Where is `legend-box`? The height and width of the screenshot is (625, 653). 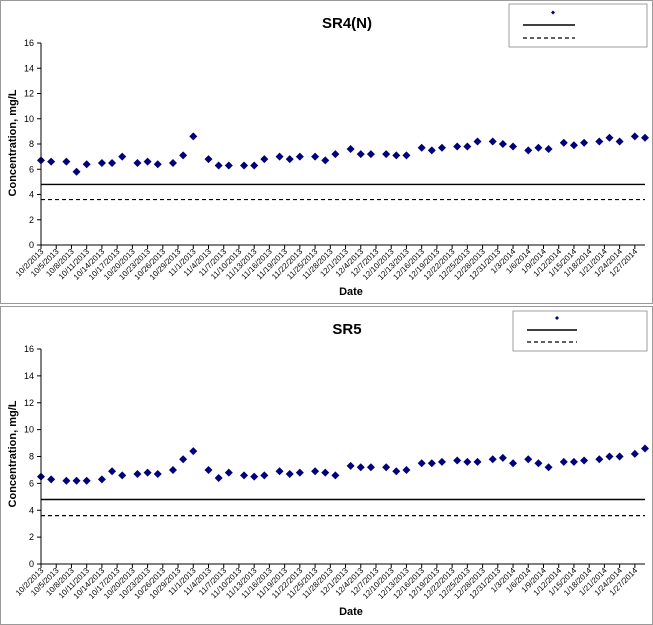
legend-box is located at coordinates (580, 331).